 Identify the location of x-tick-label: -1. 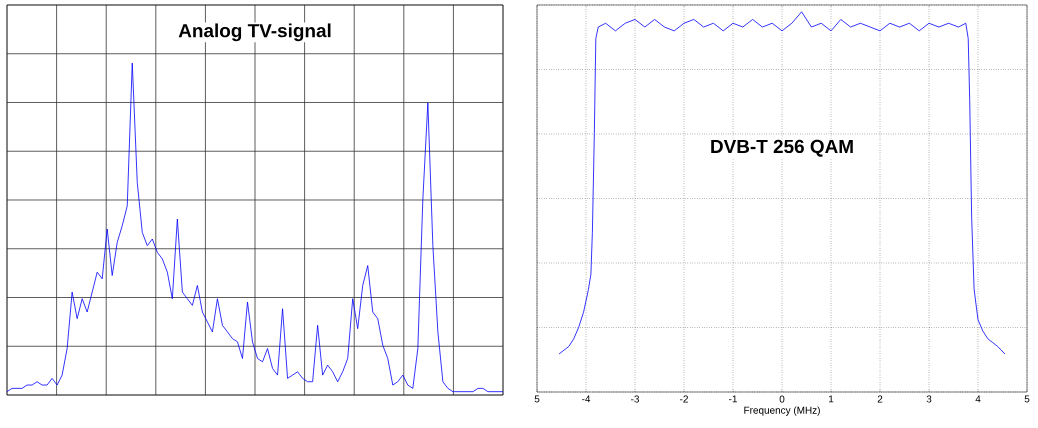
(733, 399).